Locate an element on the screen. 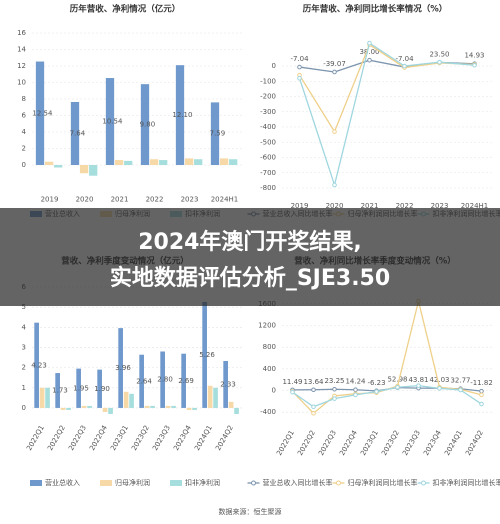 Image resolution: width=500 pixels, height=524 pixels. data-label: 43.81 is located at coordinates (418, 380).